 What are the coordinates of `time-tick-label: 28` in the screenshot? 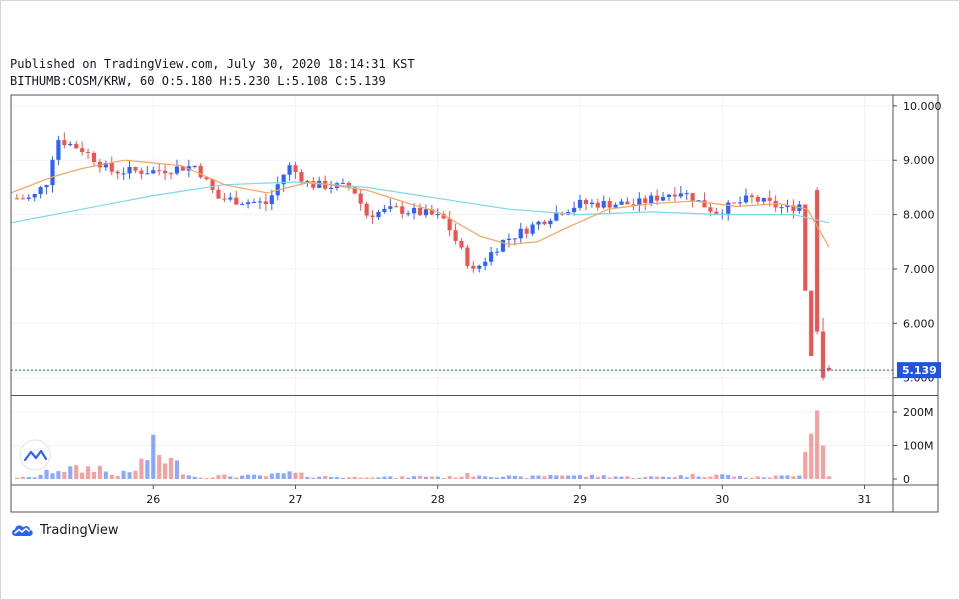 It's located at (438, 499).